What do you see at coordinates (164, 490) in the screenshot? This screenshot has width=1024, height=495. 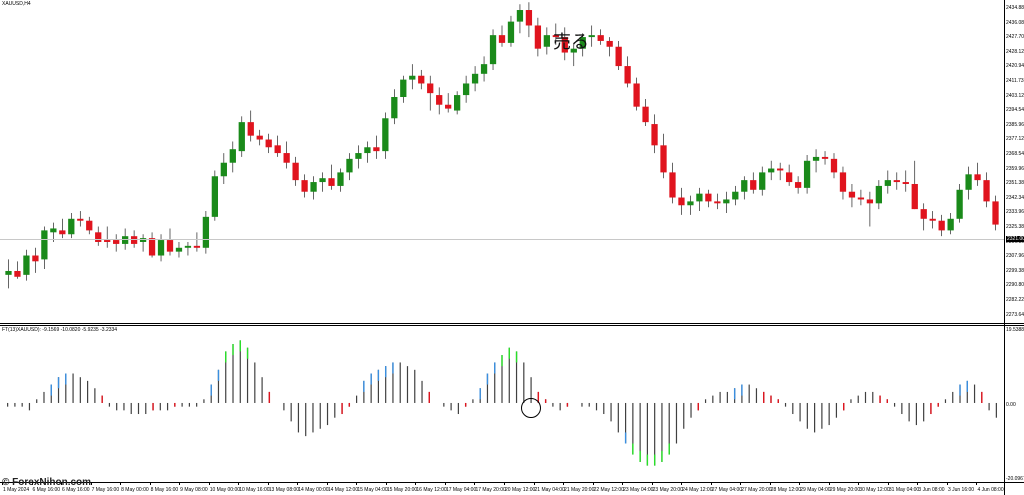 I see `time-axis-label: 8 May 16:00` at bounding box center [164, 490].